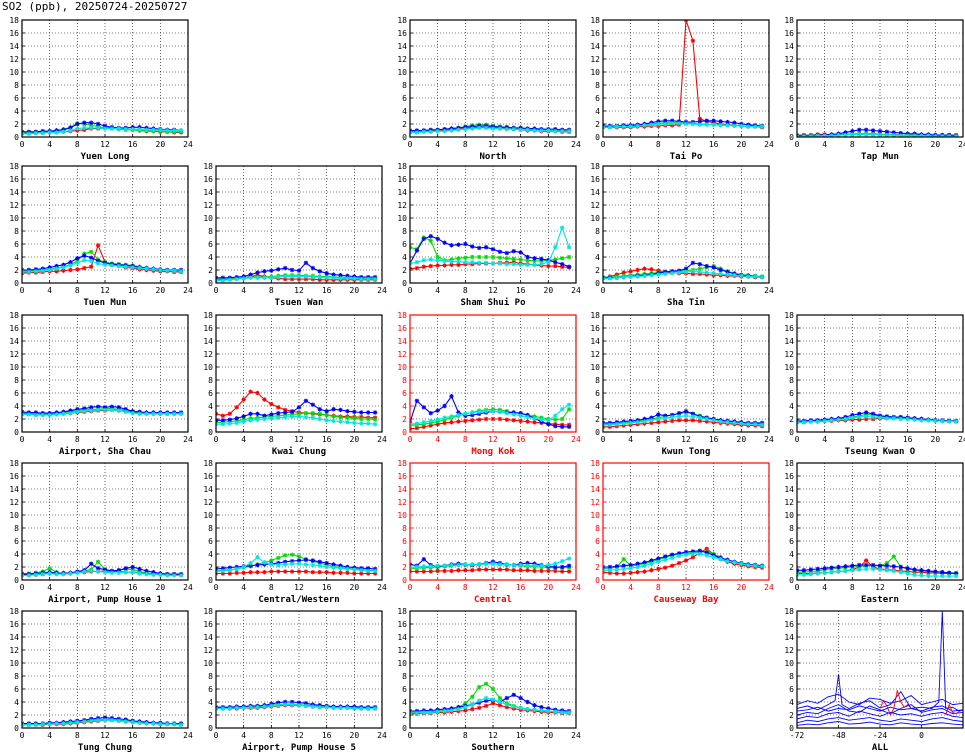 The height and width of the screenshot is (755, 965). What do you see at coordinates (208, 650) in the screenshot?
I see `y-tick-label: 12` at bounding box center [208, 650].